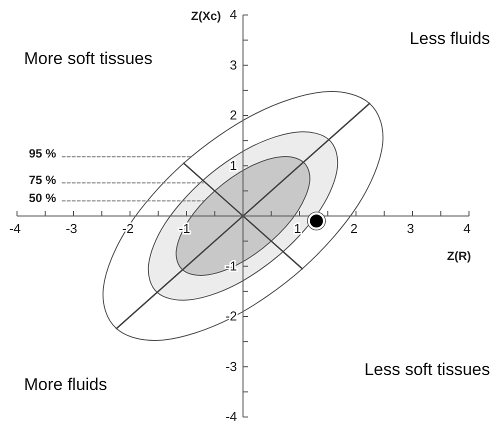 This screenshot has height=421, width=497. Describe the element at coordinates (231, 415) in the screenshot. I see `y-tick-label: -4` at that location.